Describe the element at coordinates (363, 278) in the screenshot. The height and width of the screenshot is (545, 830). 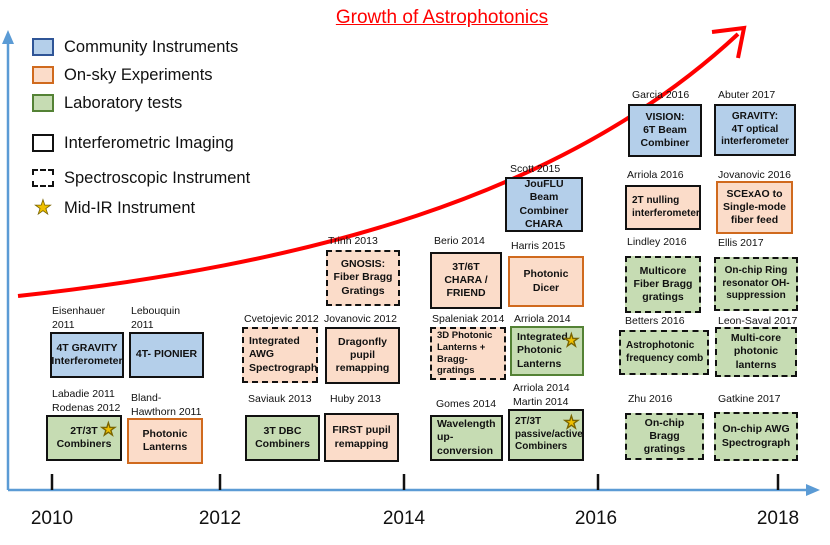
I see `box-gnosis: GNOSIS: Fiber Bragg Gratings` at that location.